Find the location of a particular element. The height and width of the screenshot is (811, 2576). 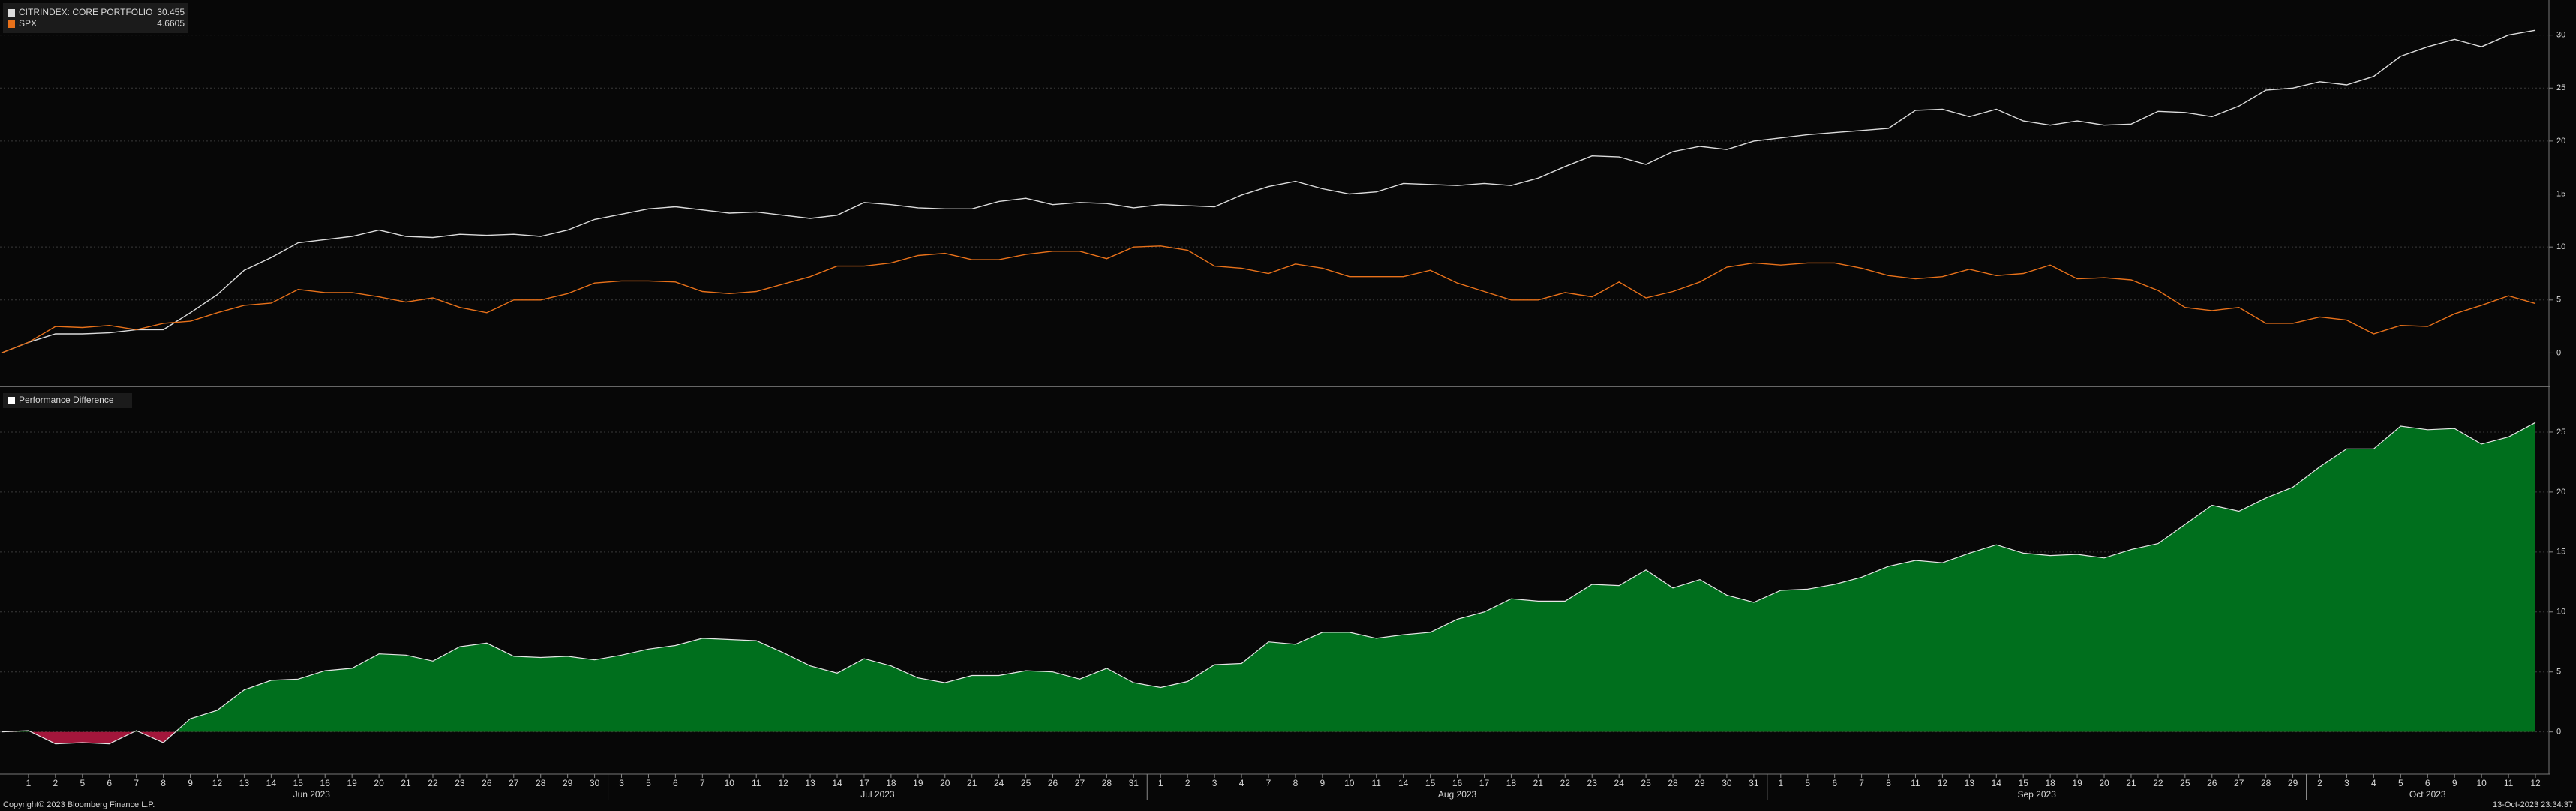

x-tick-label: 17 is located at coordinates (864, 783).